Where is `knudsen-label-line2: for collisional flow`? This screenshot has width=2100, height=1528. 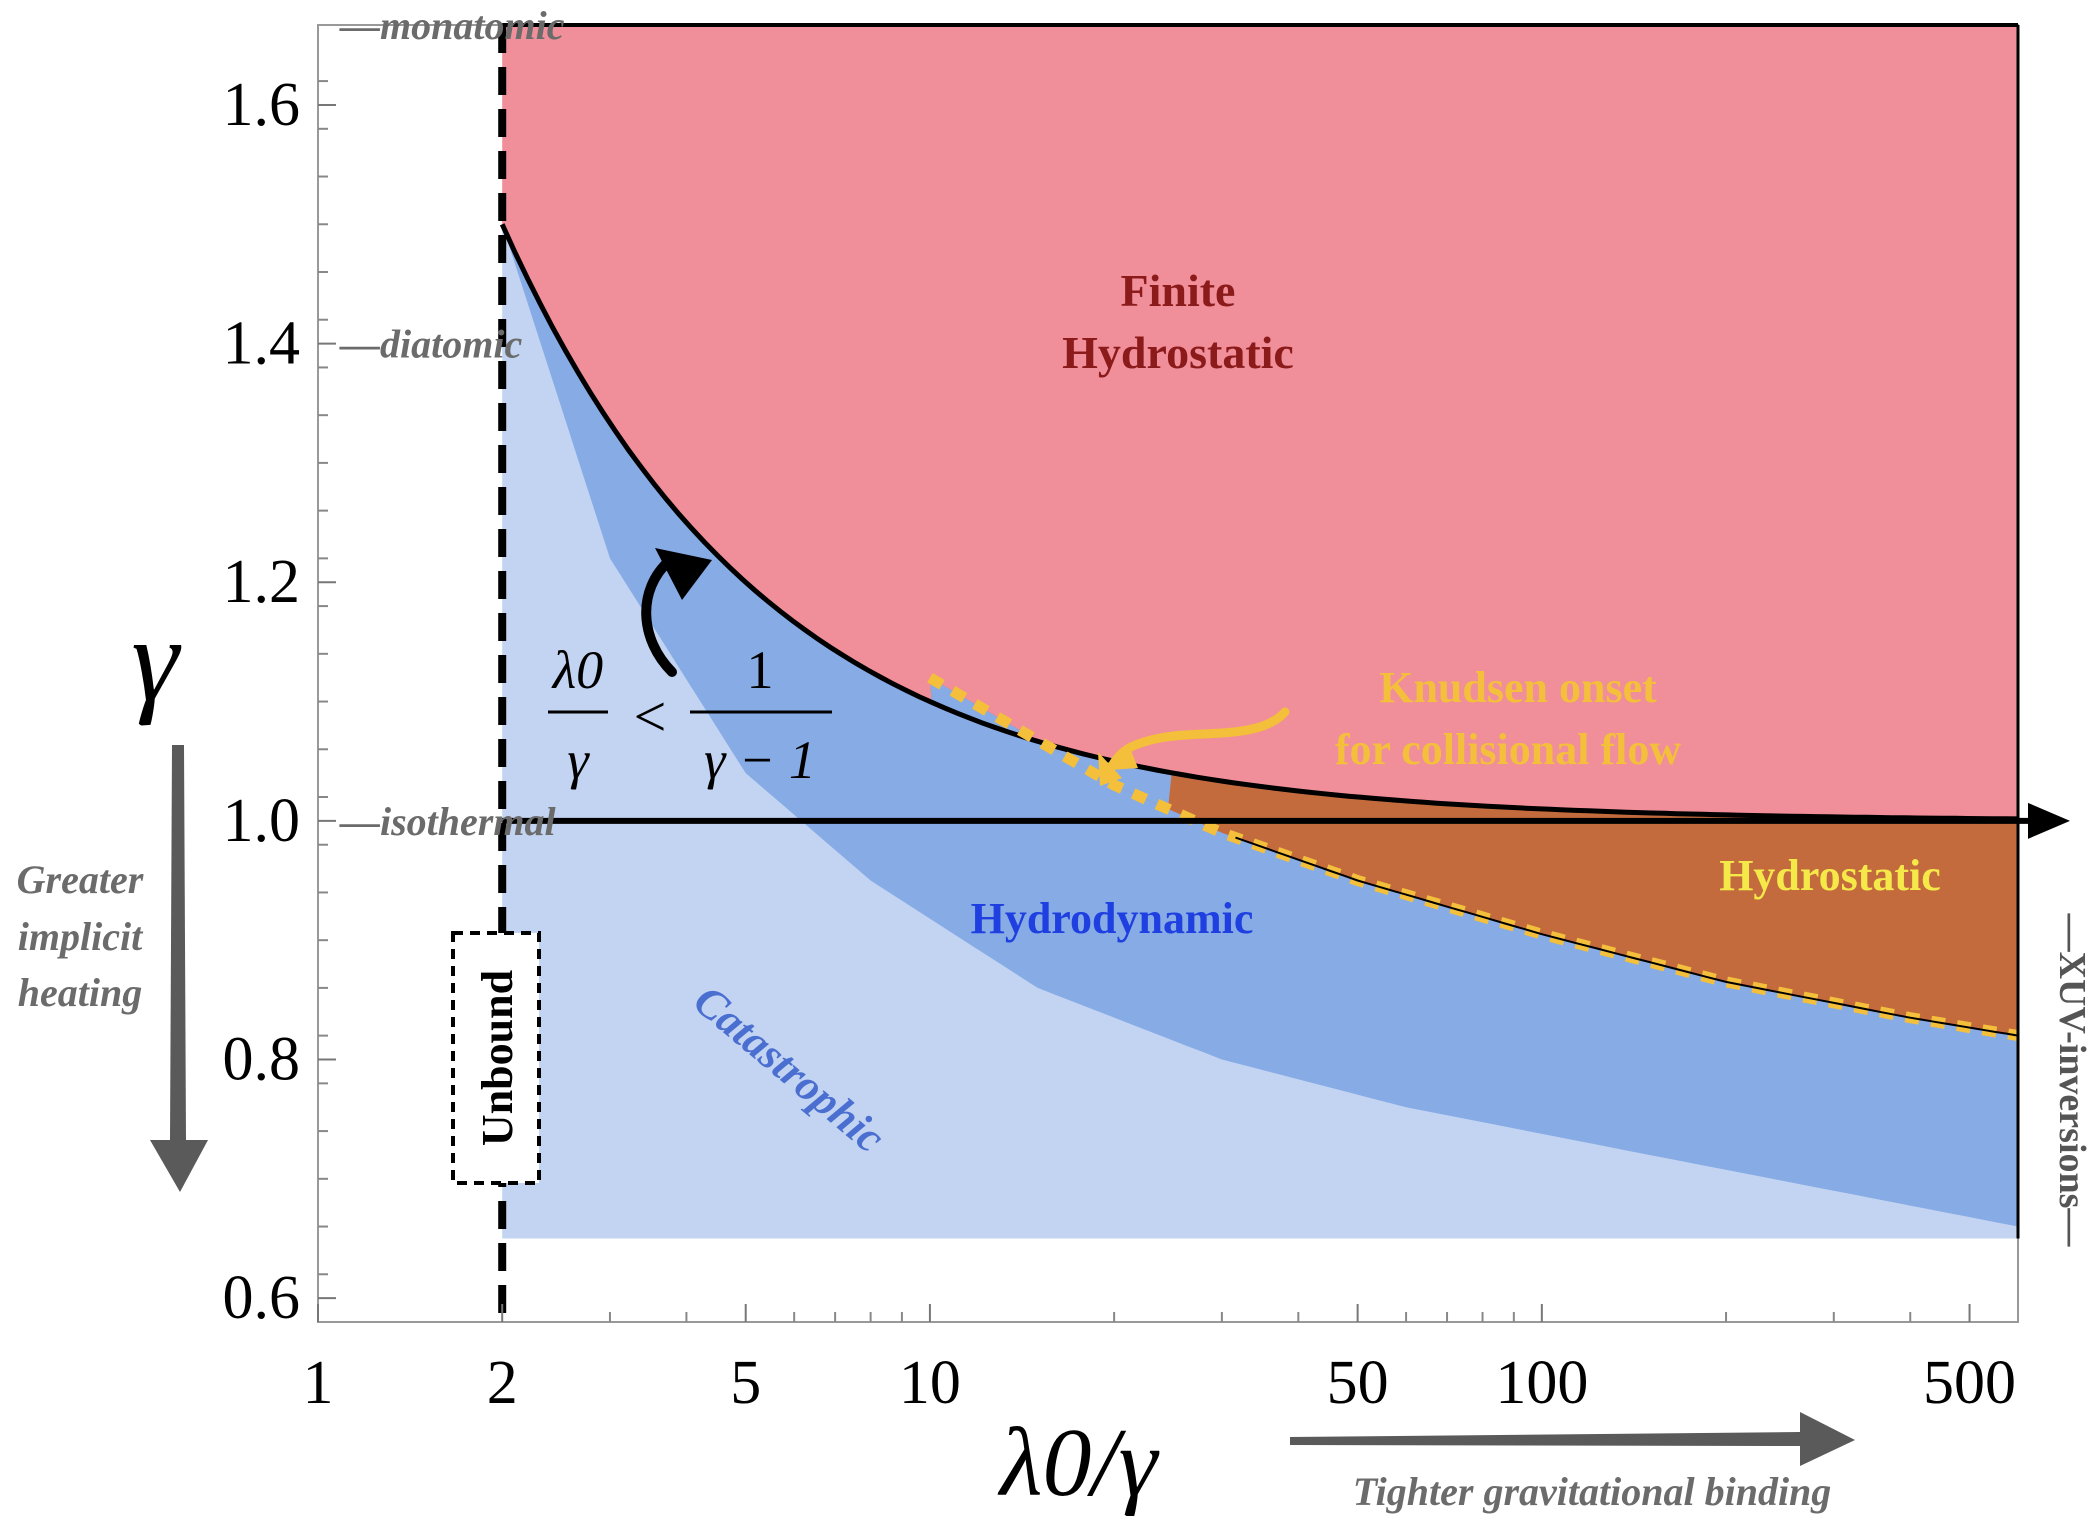
knudsen-label-line2: for collisional flow is located at coordinates (1508, 749).